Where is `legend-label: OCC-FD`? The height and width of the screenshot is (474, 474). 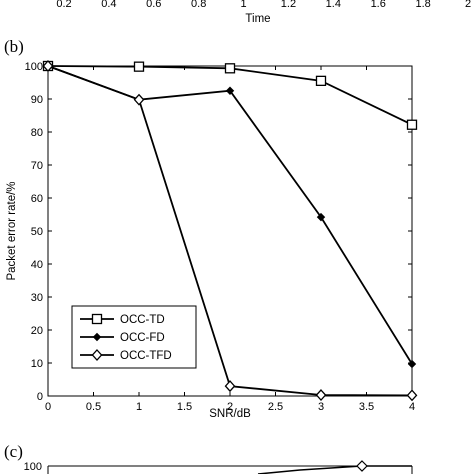 legend-label: OCC-FD is located at coordinates (142, 338).